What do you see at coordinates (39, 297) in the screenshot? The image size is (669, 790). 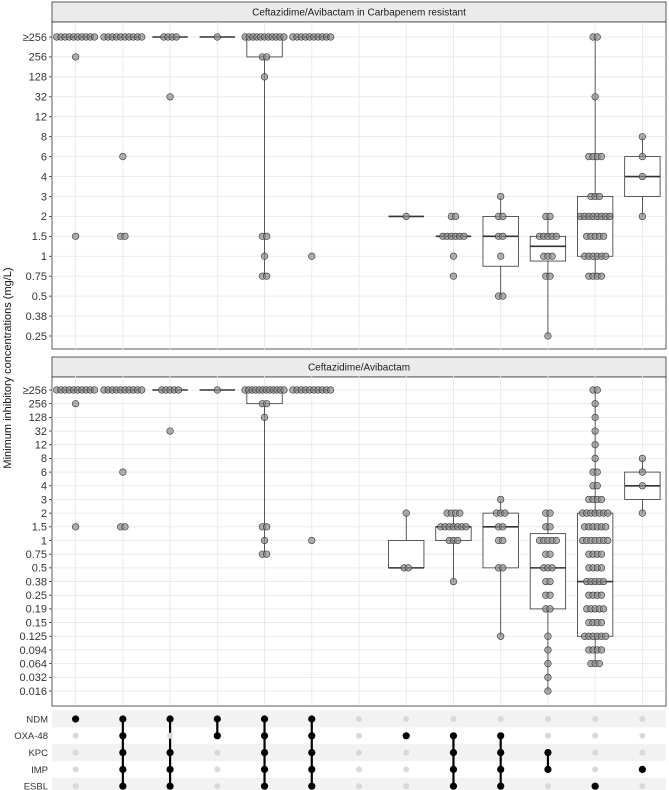 I see `y-tick-label: 0.5` at bounding box center [39, 297].